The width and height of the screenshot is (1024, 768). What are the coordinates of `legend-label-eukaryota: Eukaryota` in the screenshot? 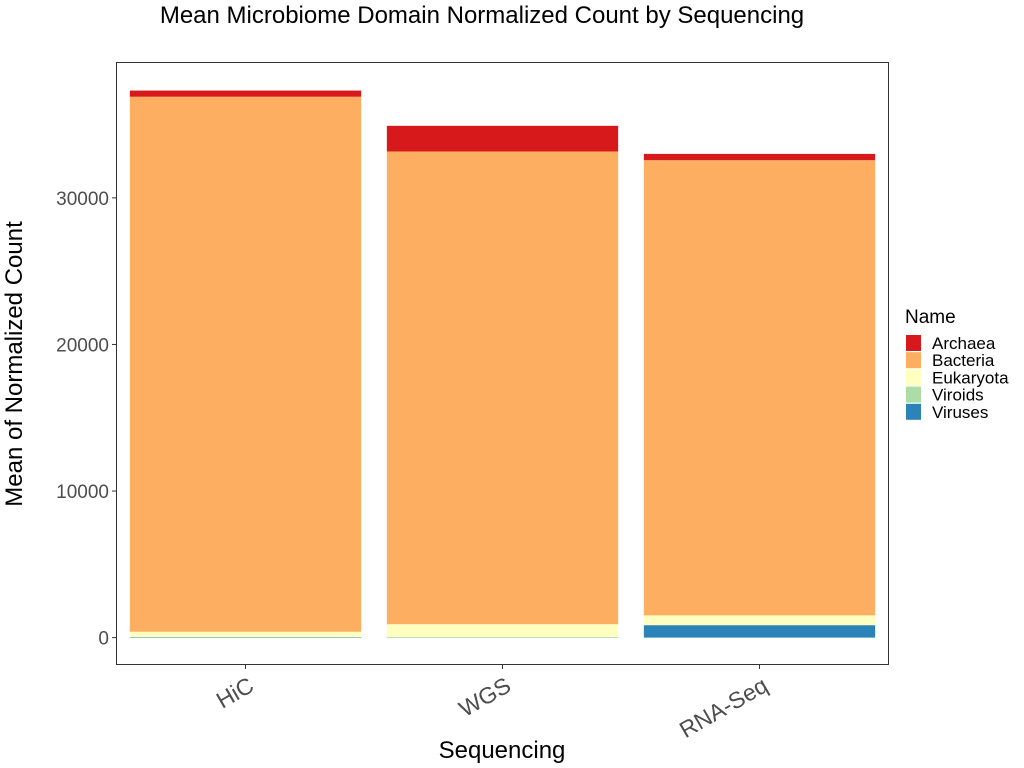 It's located at (970, 377).